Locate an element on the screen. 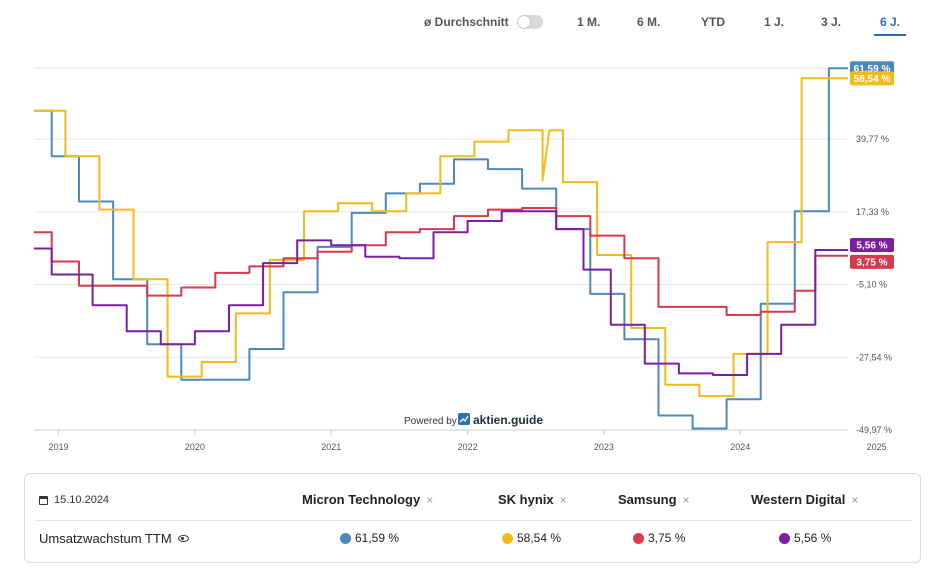  value-micron: 61,59 % is located at coordinates (369, 538).